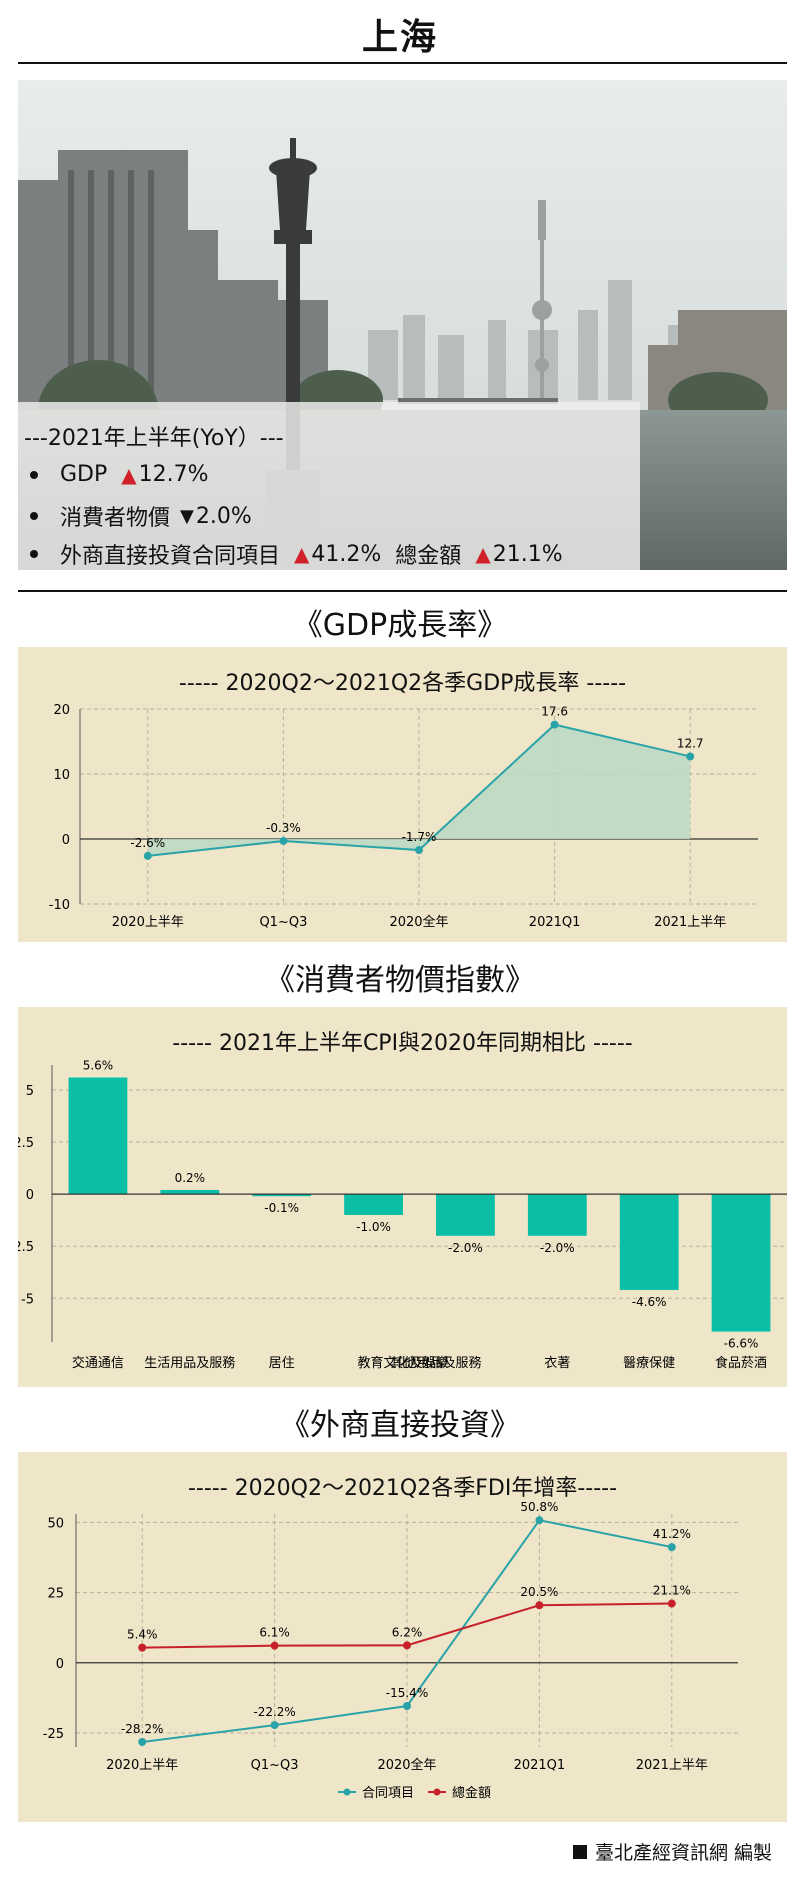 The image size is (800, 1884). I want to click on summary-label: 外商直接投資合同項目, so click(170, 556).